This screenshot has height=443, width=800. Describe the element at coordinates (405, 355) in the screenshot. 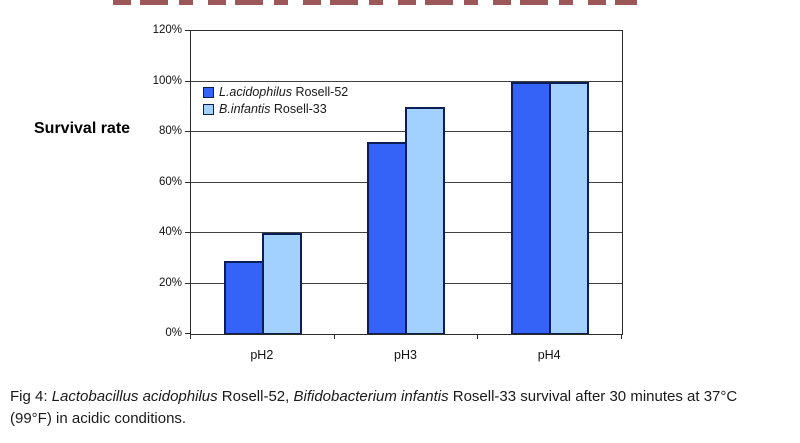

I see `x-tick-label: pH3` at that location.